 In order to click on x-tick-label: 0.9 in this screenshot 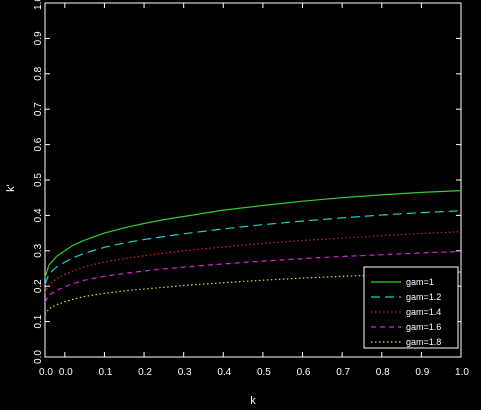, I will do `click(422, 372)`.